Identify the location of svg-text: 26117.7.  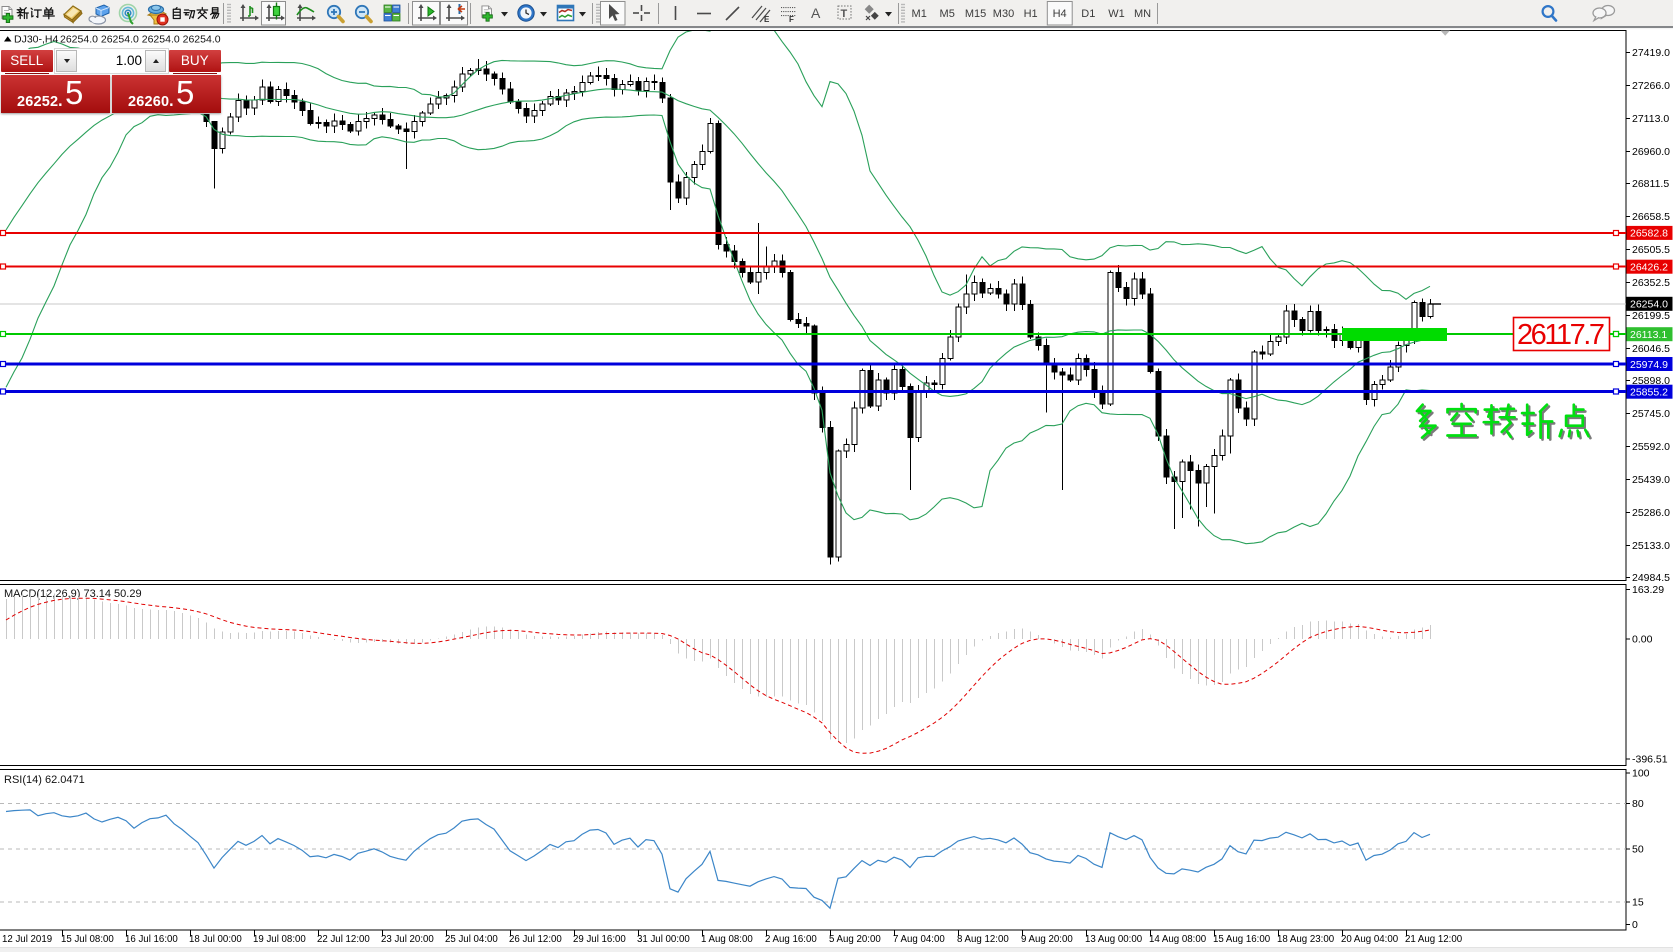
(1561, 335).